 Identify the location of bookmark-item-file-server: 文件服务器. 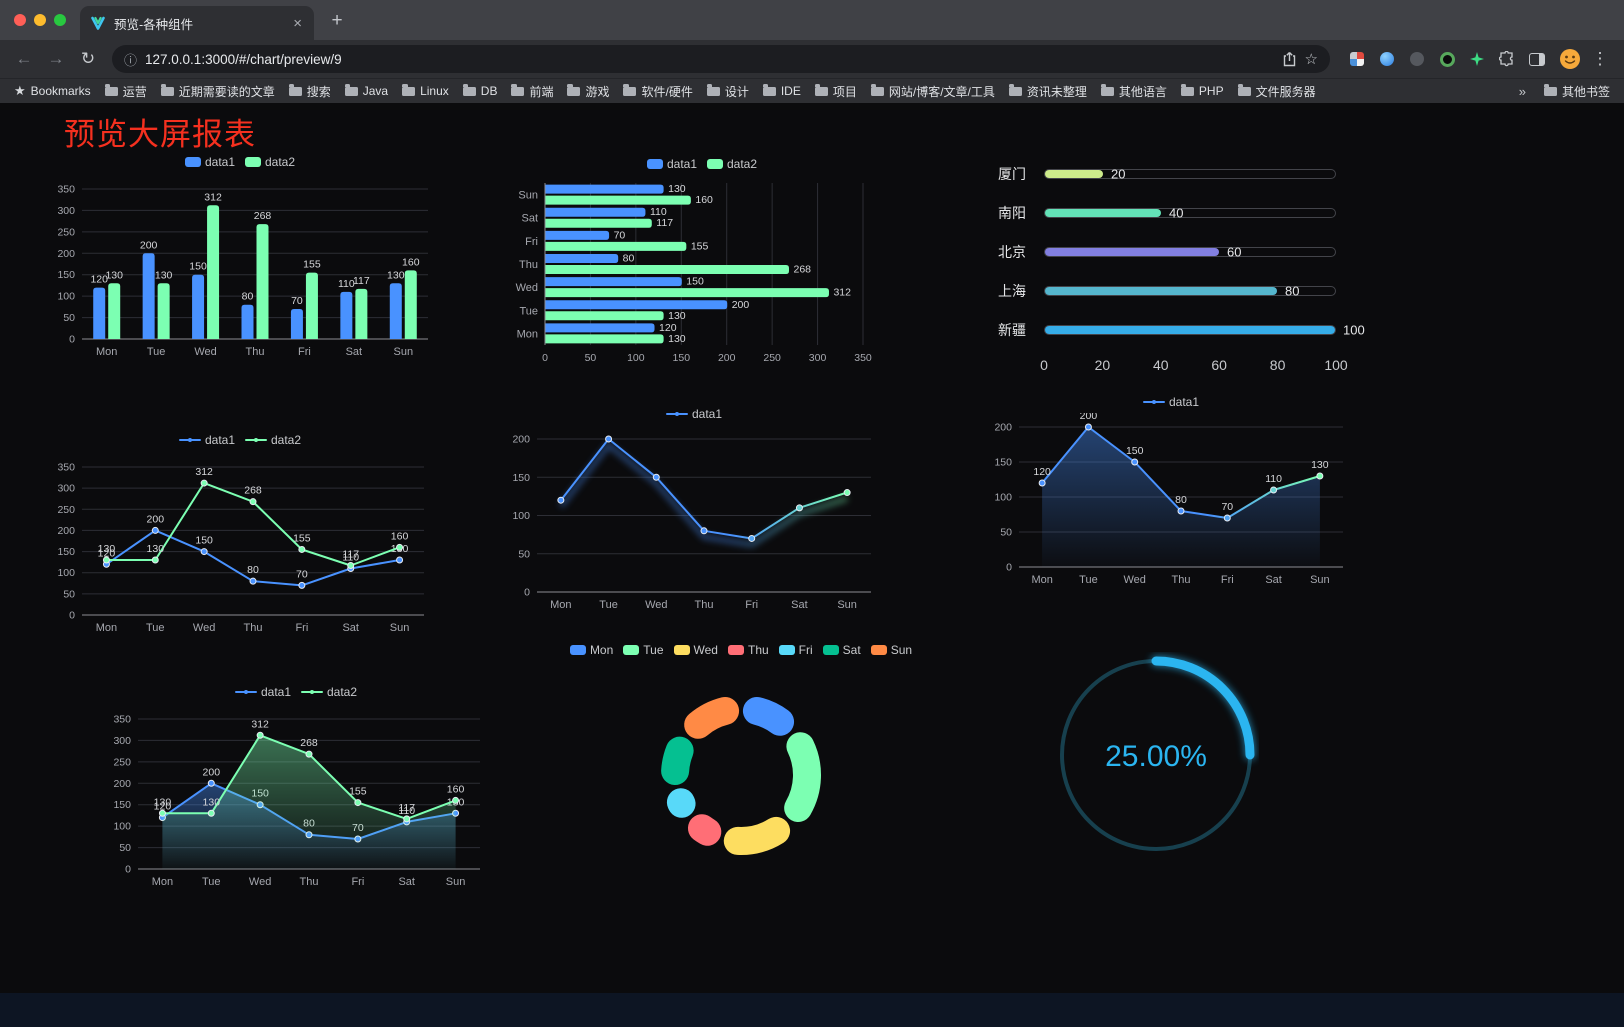
(1276, 91).